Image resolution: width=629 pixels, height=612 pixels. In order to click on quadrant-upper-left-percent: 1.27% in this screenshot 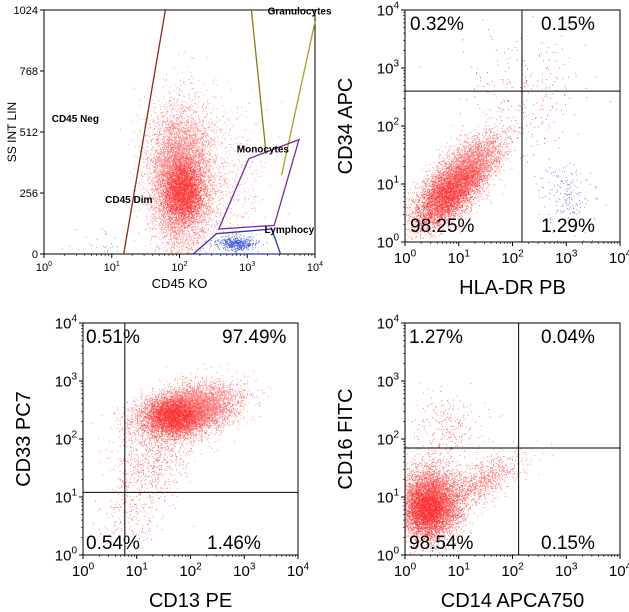, I will do `click(436, 337)`.